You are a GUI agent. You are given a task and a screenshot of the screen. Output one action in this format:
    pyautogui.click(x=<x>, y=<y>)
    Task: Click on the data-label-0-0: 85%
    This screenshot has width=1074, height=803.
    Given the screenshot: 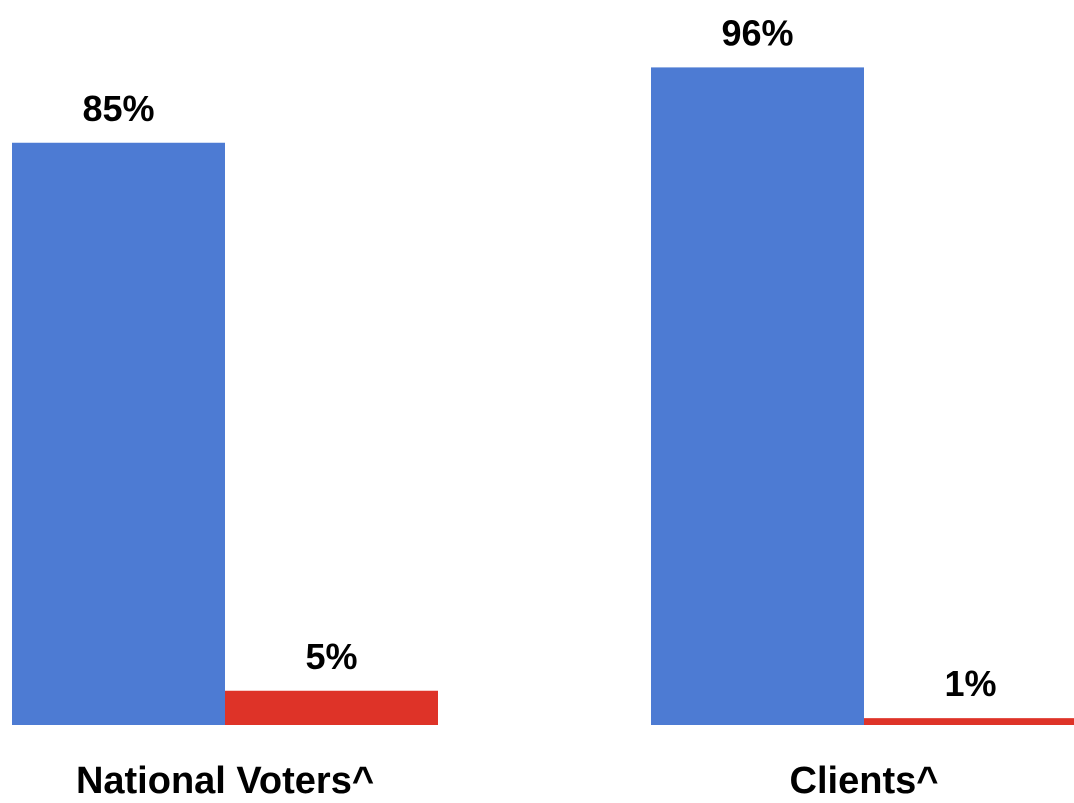 What is the action you would take?
    pyautogui.click(x=118, y=108)
    